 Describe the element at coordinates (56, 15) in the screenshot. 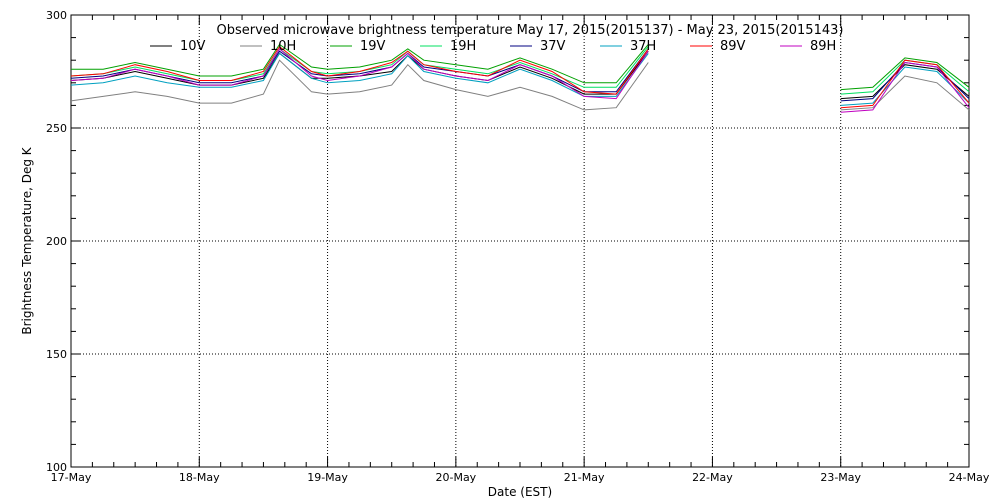

I see `y-tick-label: 300` at that location.